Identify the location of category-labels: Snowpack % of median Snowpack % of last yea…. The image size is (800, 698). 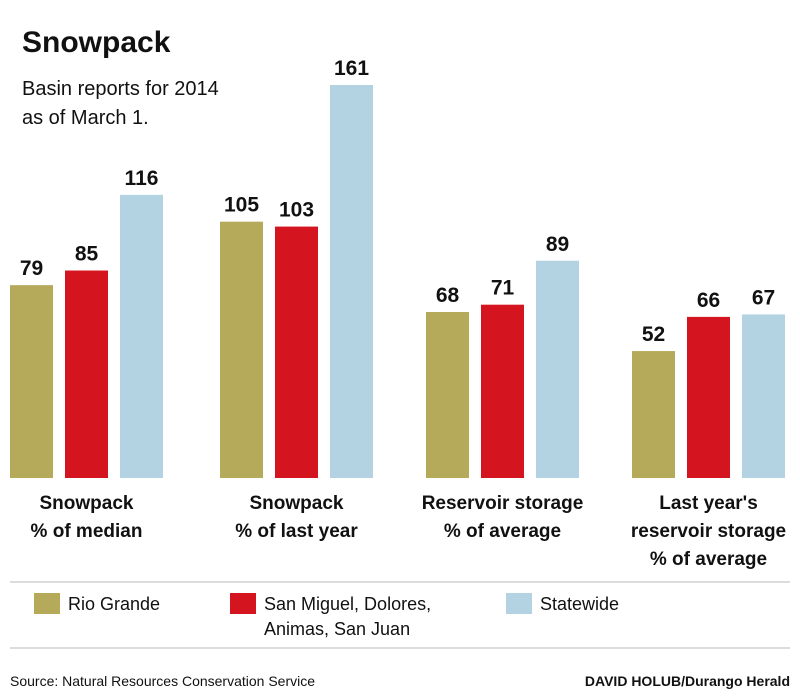
(409, 531).